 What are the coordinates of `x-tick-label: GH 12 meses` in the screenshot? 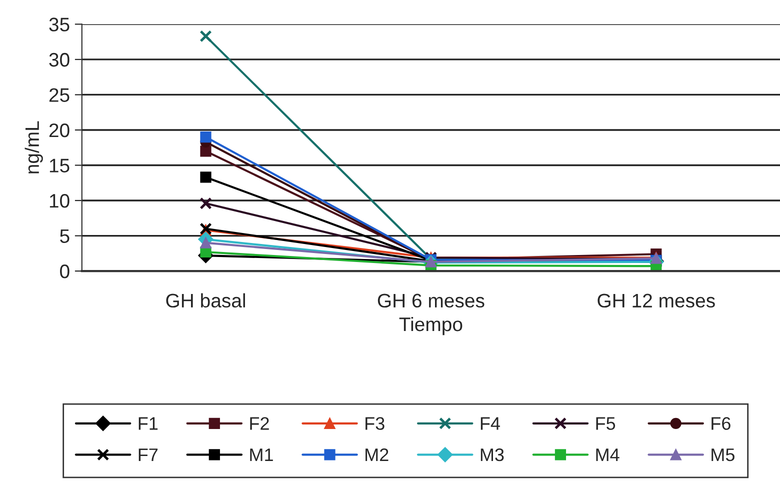 It's located at (656, 301).